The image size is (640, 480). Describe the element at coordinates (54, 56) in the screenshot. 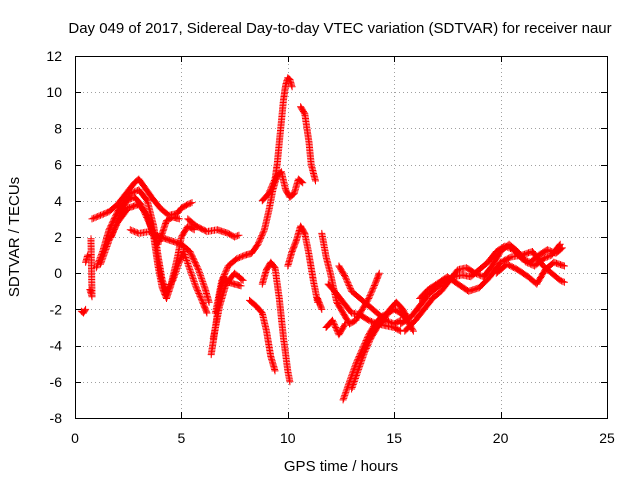

I see `y-tick-label: 12` at that location.